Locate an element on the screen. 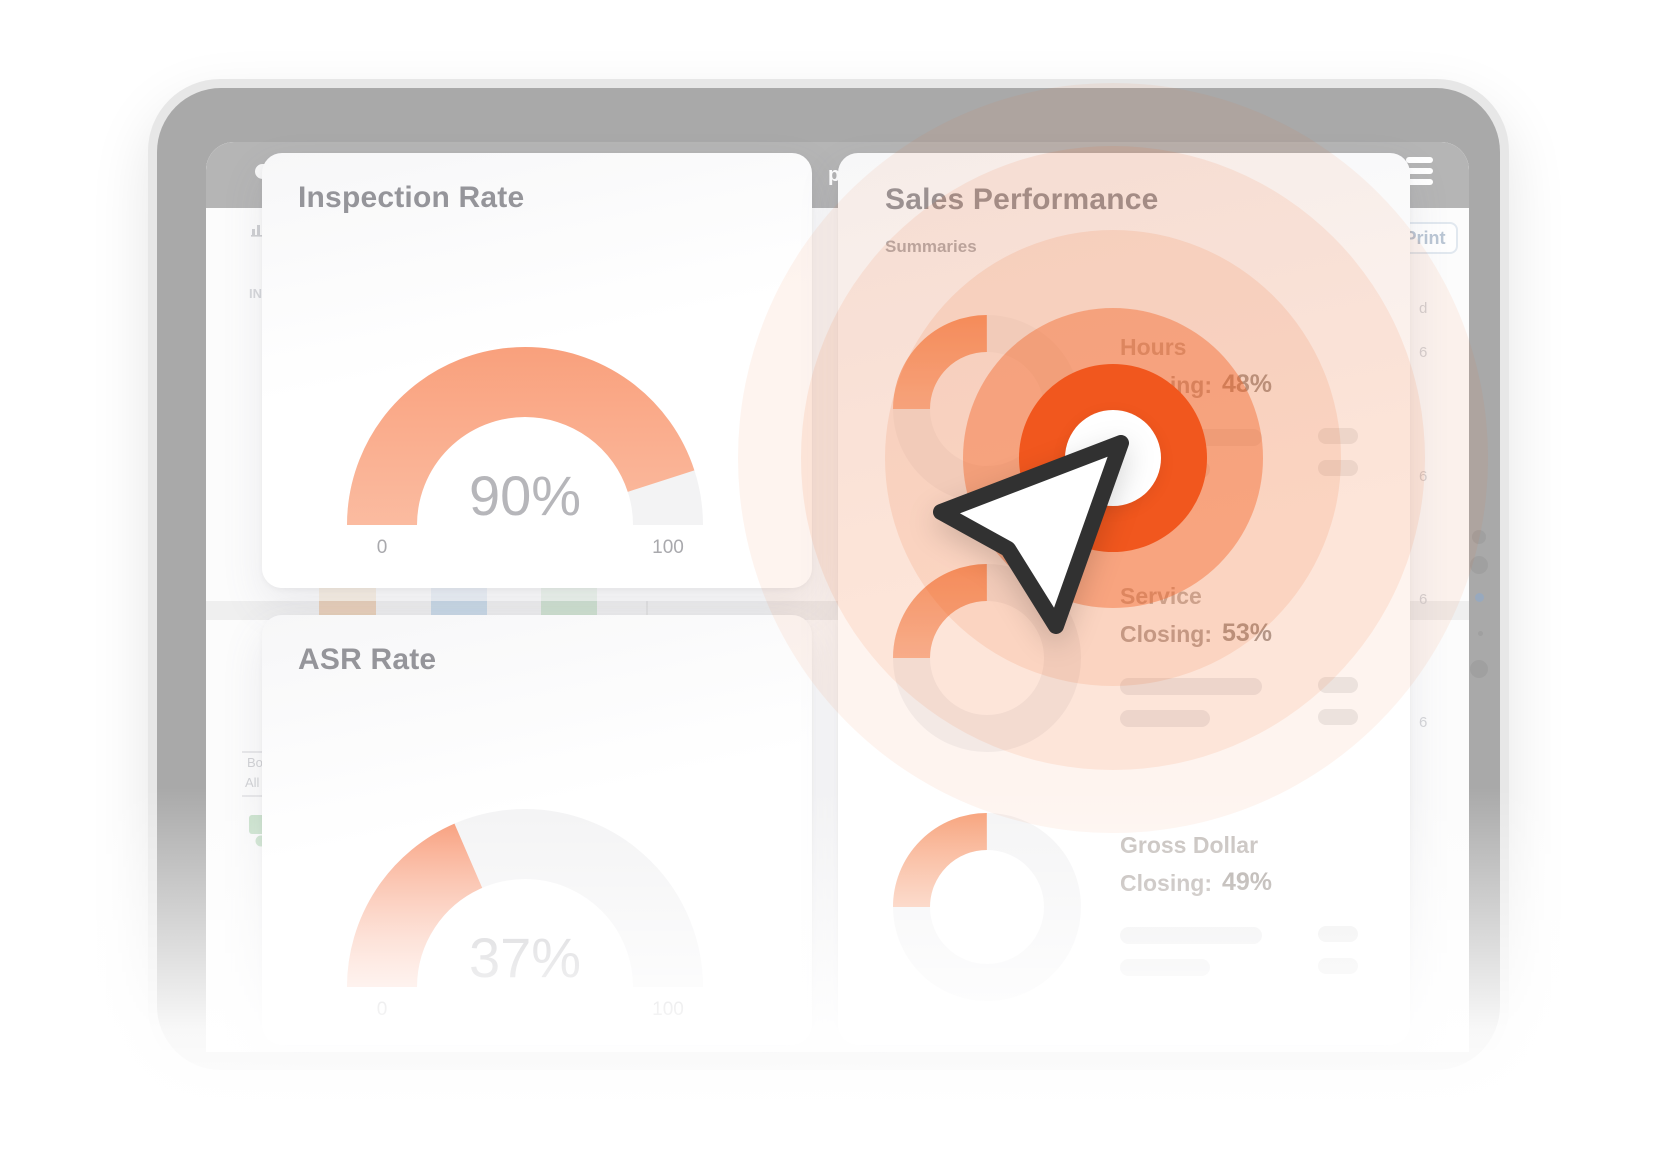 Image resolution: width=1654 pixels, height=1158 pixels. row-value: 49% is located at coordinates (1247, 882).